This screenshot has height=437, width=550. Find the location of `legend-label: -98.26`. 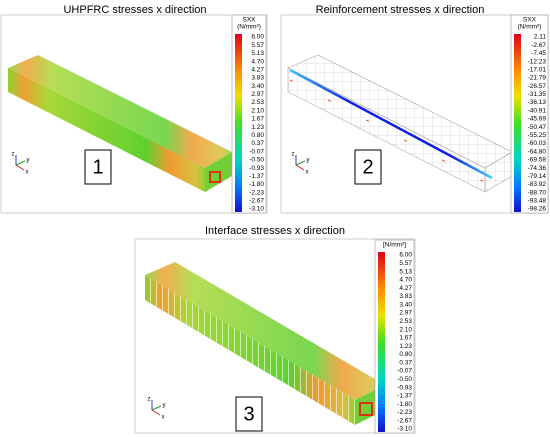

legend-label: -98.26 is located at coordinates (537, 209).